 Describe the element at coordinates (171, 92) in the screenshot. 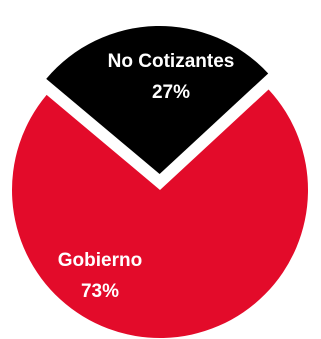

I see `slice-value-label: 27%` at that location.